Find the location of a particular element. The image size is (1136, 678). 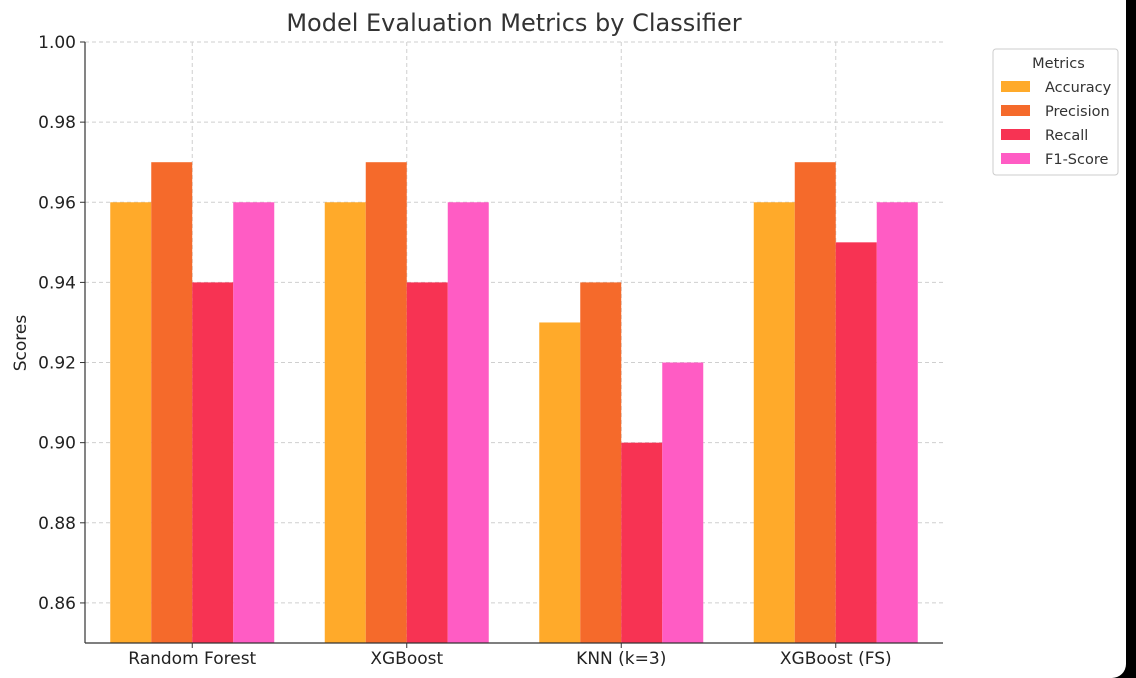

legend-swatch-accuracy is located at coordinates (1015, 86).